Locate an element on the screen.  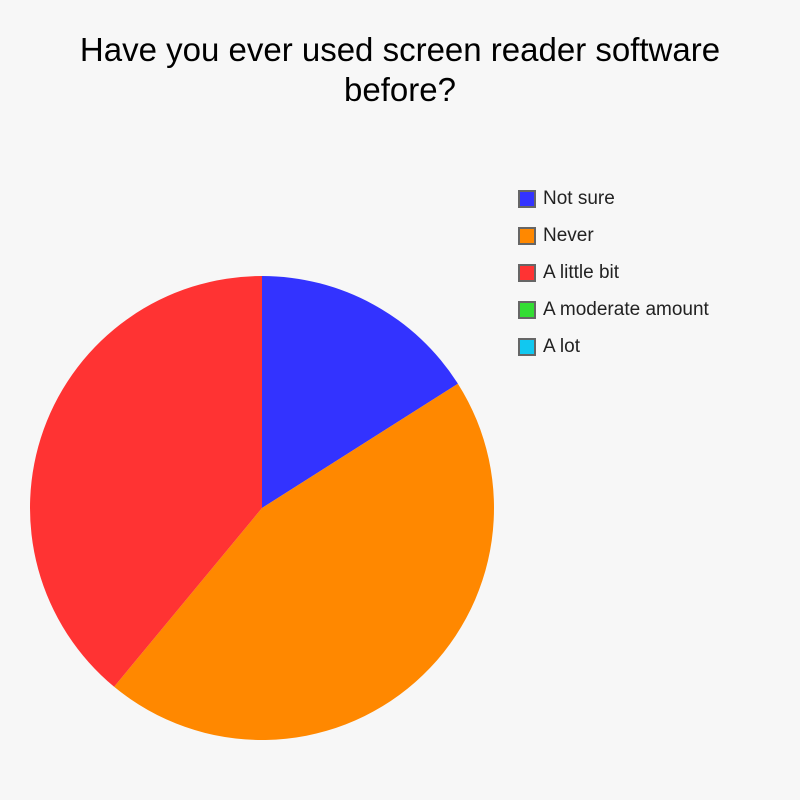
legend-item-a-moderate-amount: A moderate amount is located at coordinates (613, 309).